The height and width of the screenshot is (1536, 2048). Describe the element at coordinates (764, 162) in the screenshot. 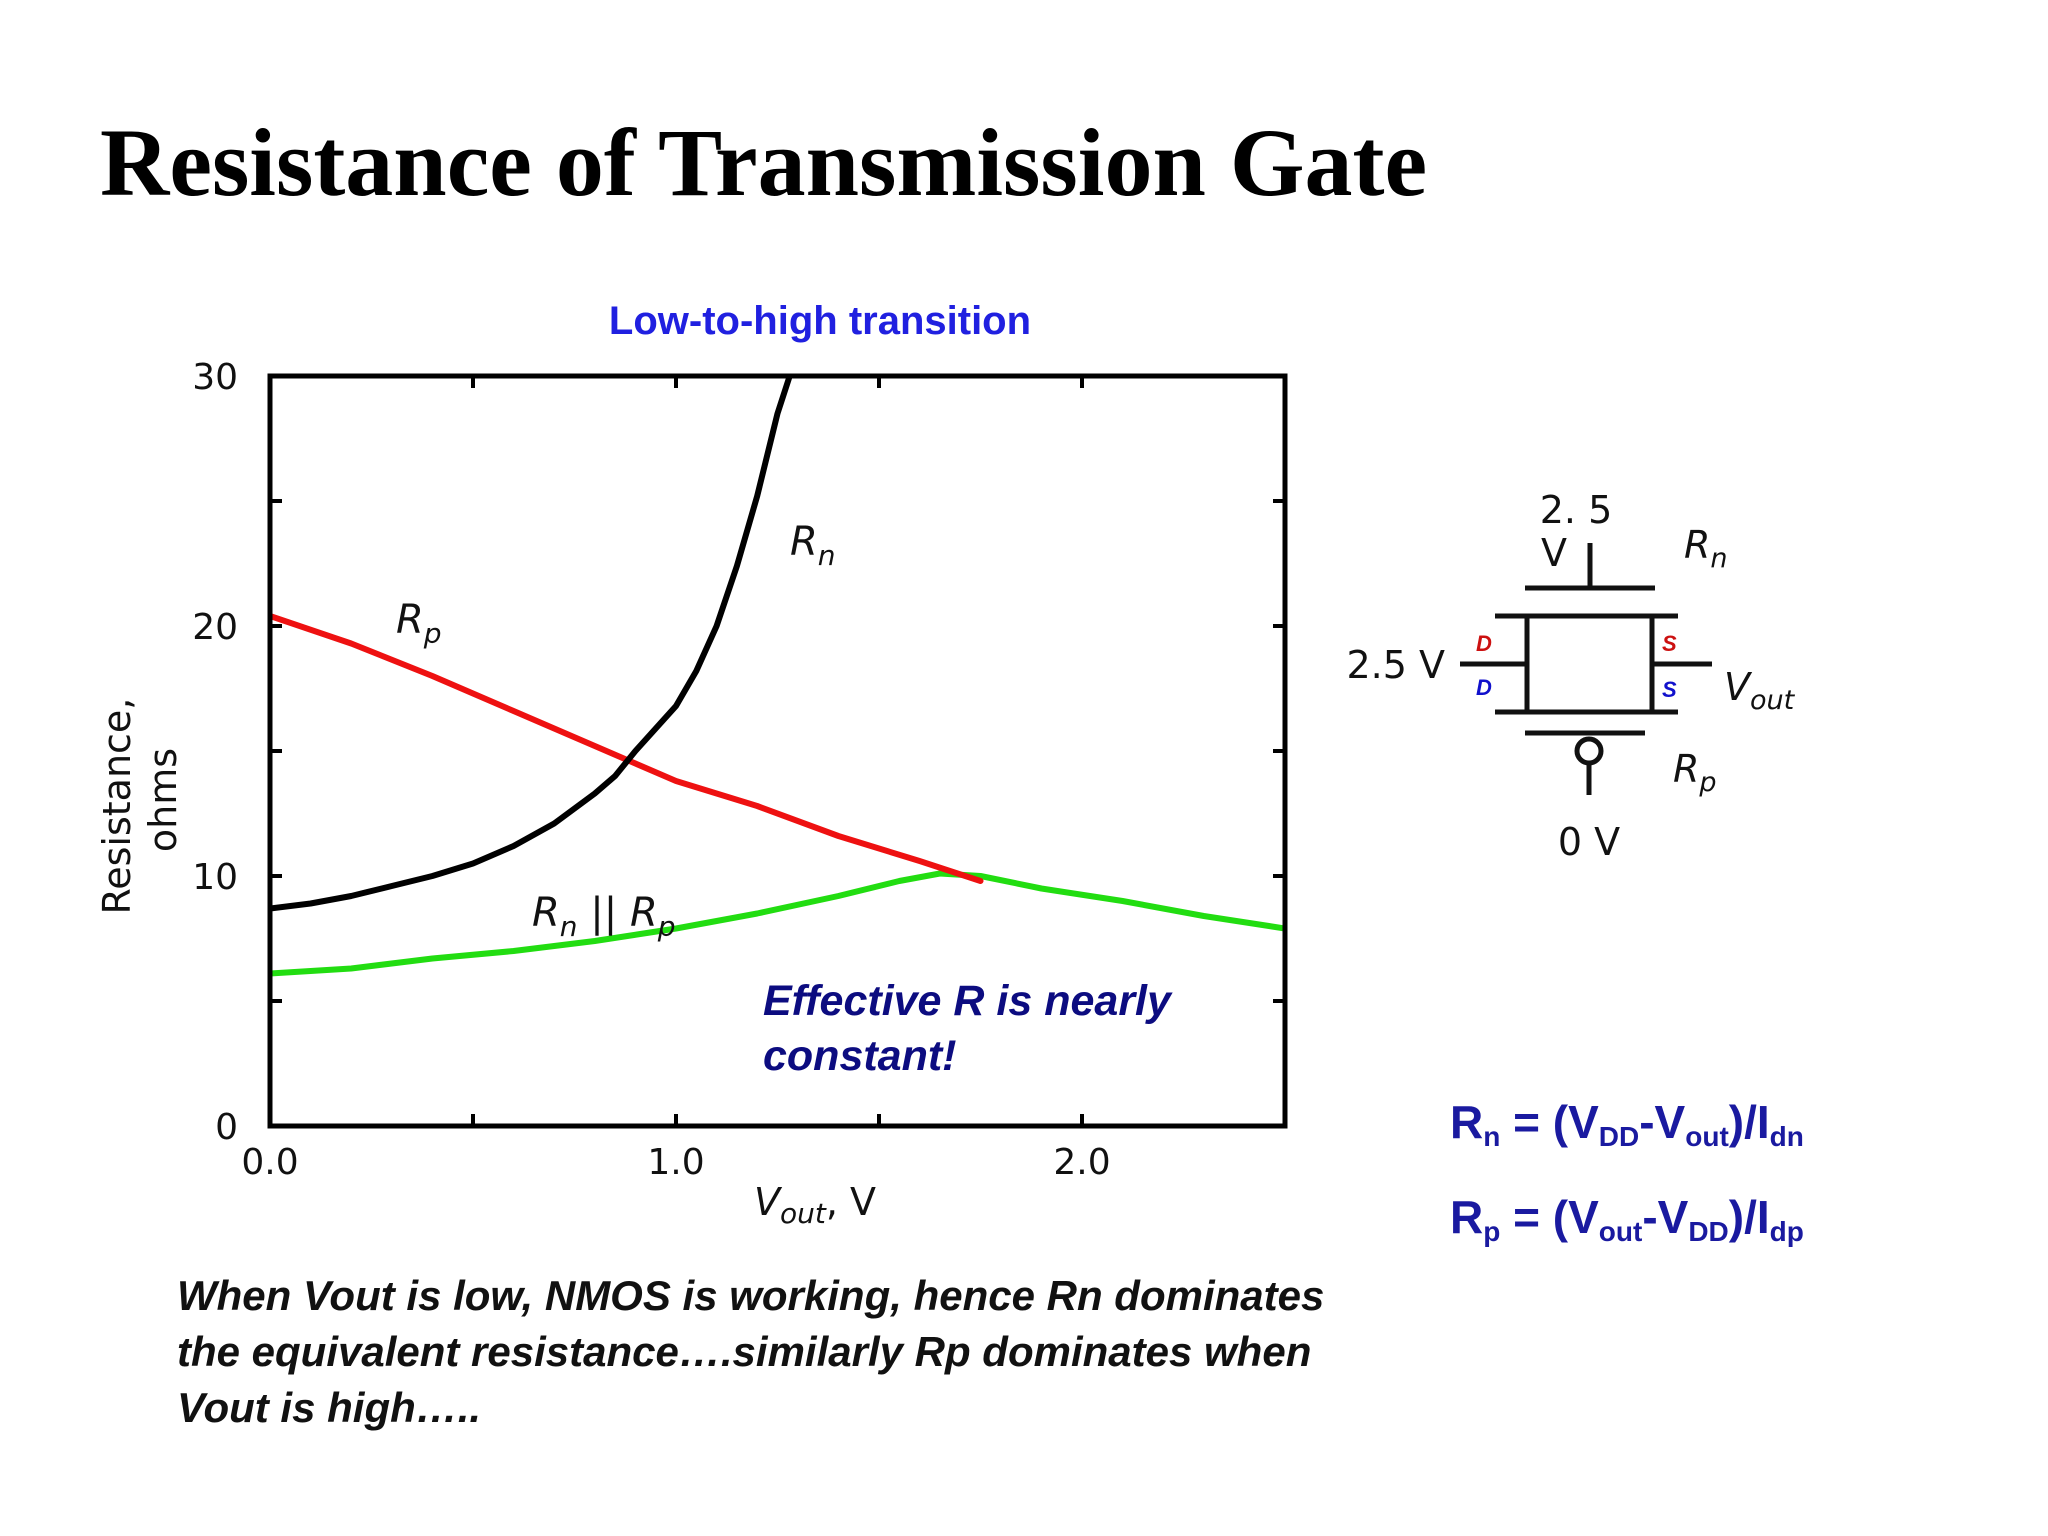

I see `slide-title: Resistance of Transmission Gate` at that location.